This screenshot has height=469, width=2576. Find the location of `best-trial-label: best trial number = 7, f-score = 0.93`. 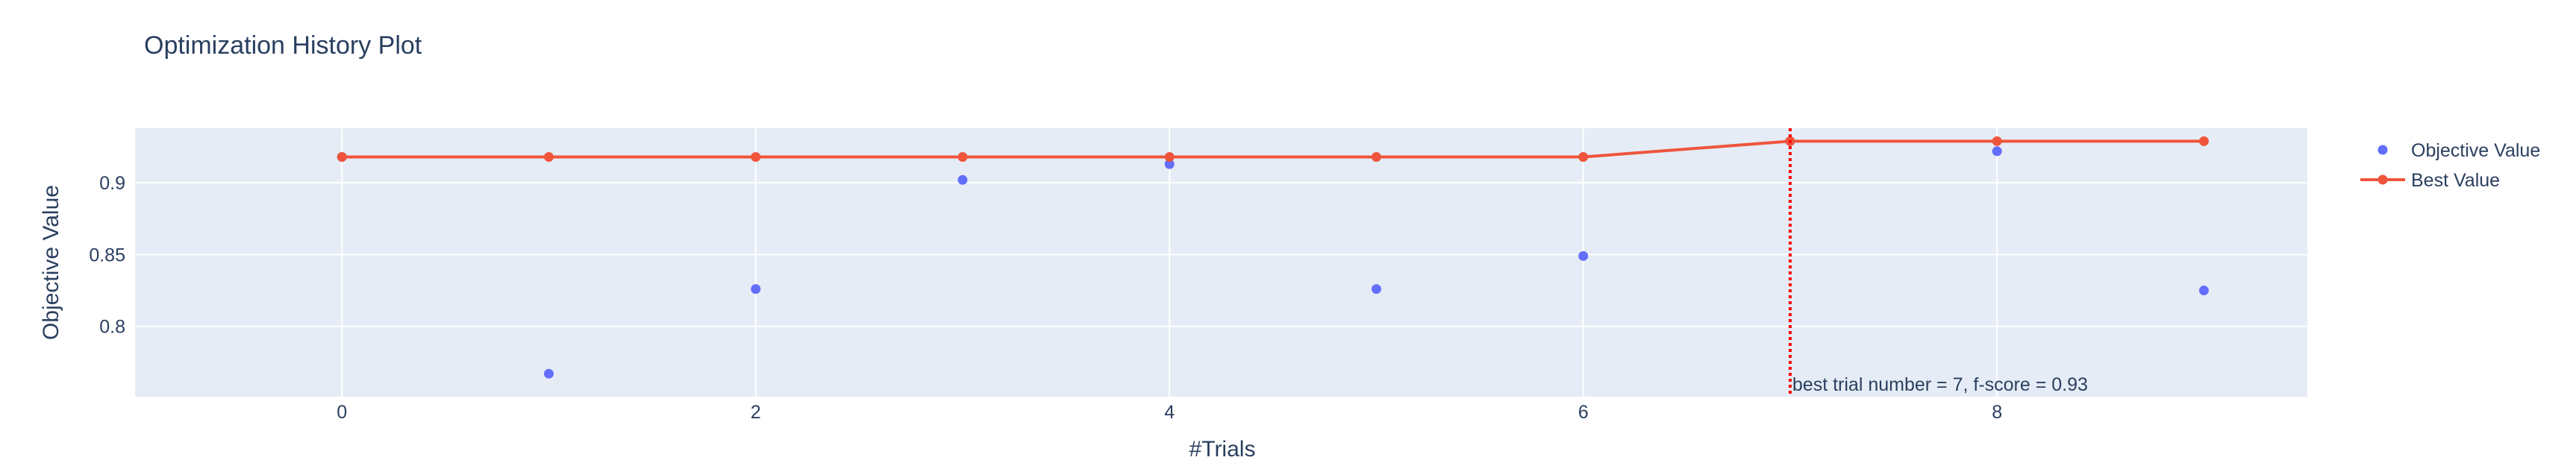

best-trial-label: best trial number = 7, f-score = 0.93 is located at coordinates (1940, 385).